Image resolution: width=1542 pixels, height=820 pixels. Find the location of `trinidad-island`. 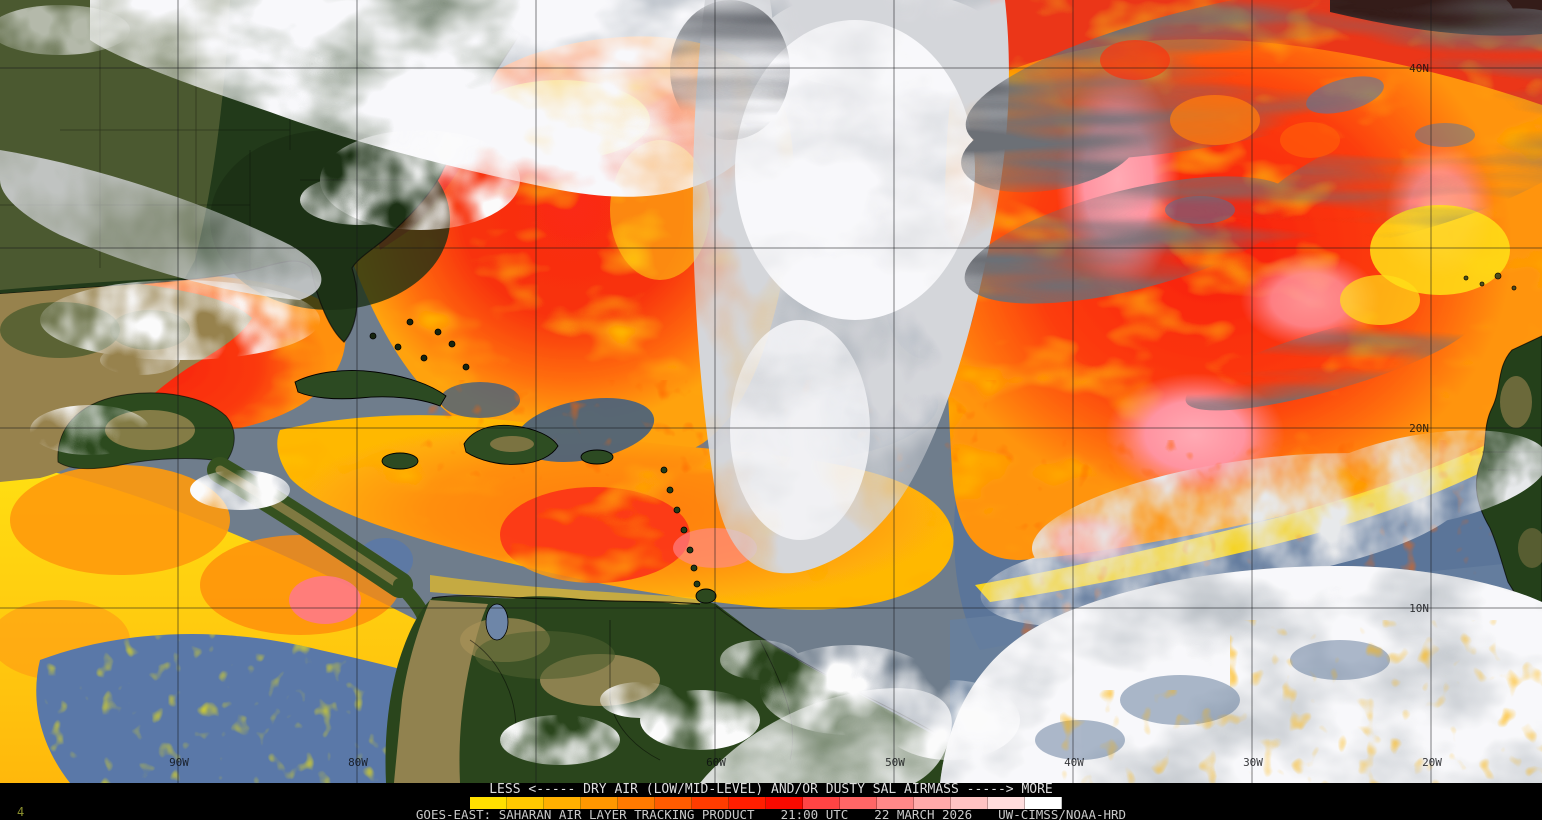

trinidad-island is located at coordinates (706, 596).